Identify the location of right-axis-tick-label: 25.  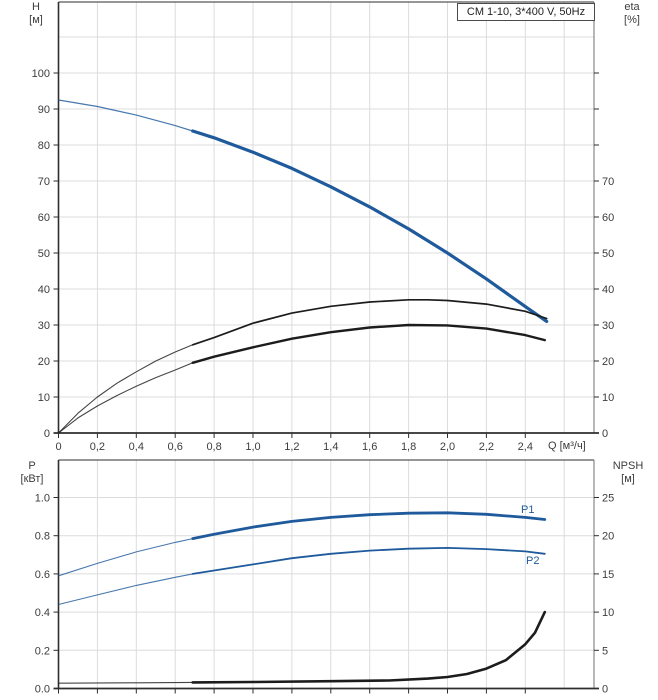
(608, 499).